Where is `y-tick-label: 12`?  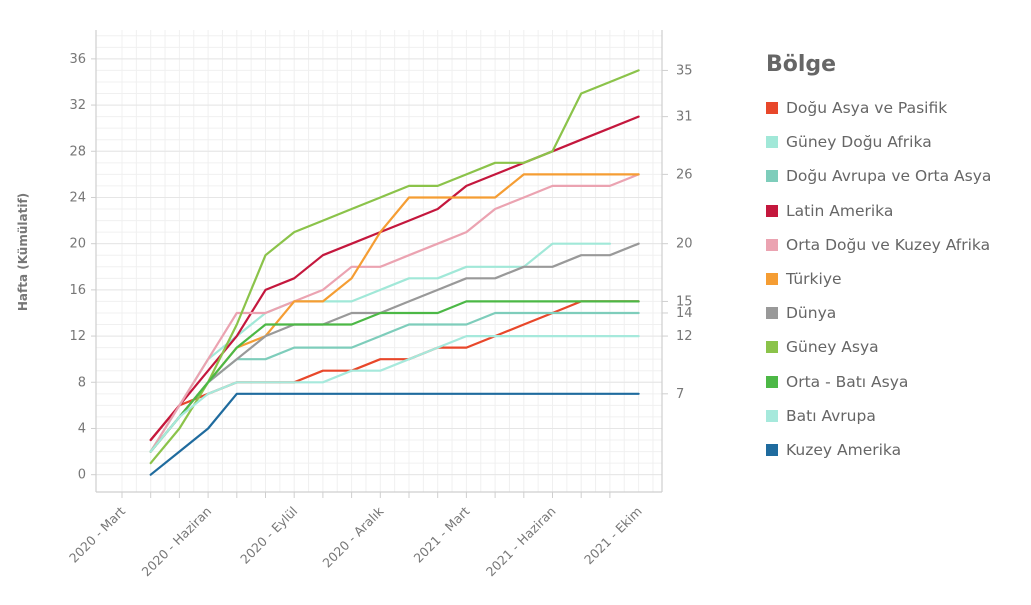 y-tick-label: 12 is located at coordinates (77, 336).